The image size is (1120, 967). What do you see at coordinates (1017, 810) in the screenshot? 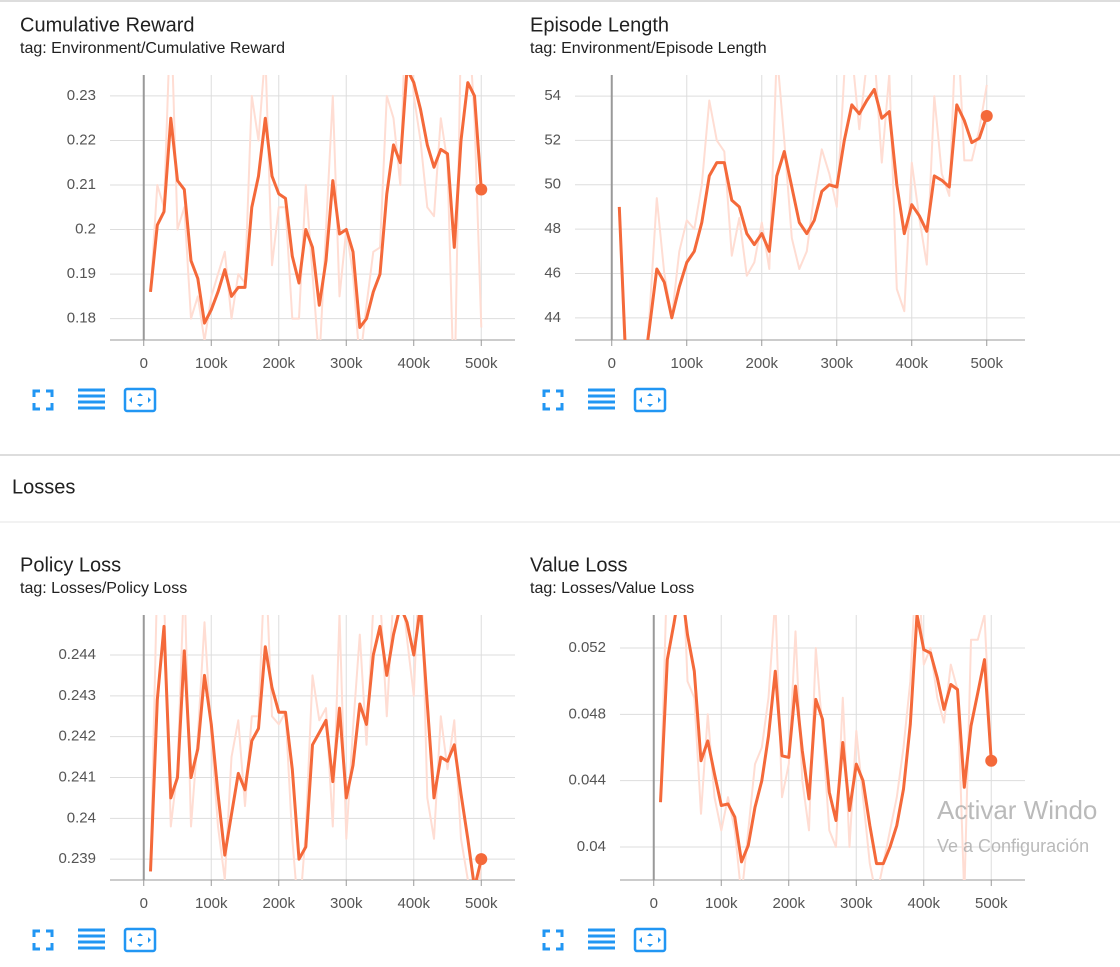
I see `watermark-line: Activar Windo` at bounding box center [1017, 810].